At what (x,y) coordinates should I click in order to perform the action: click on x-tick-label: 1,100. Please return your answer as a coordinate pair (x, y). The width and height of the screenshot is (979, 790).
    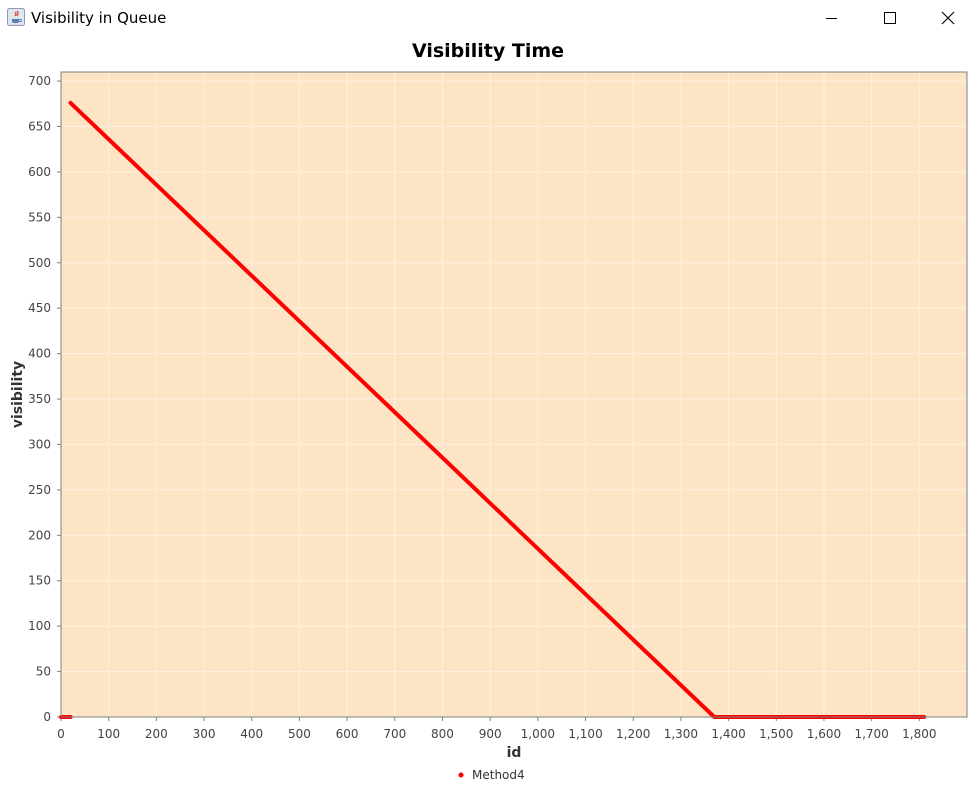
    Looking at the image, I should click on (585, 734).